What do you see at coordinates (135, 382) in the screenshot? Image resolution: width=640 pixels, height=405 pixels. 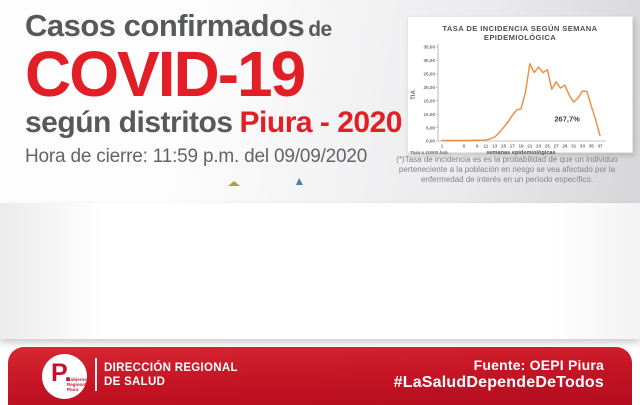 I see `org-name-line2: DE SALUD` at bounding box center [135, 382].